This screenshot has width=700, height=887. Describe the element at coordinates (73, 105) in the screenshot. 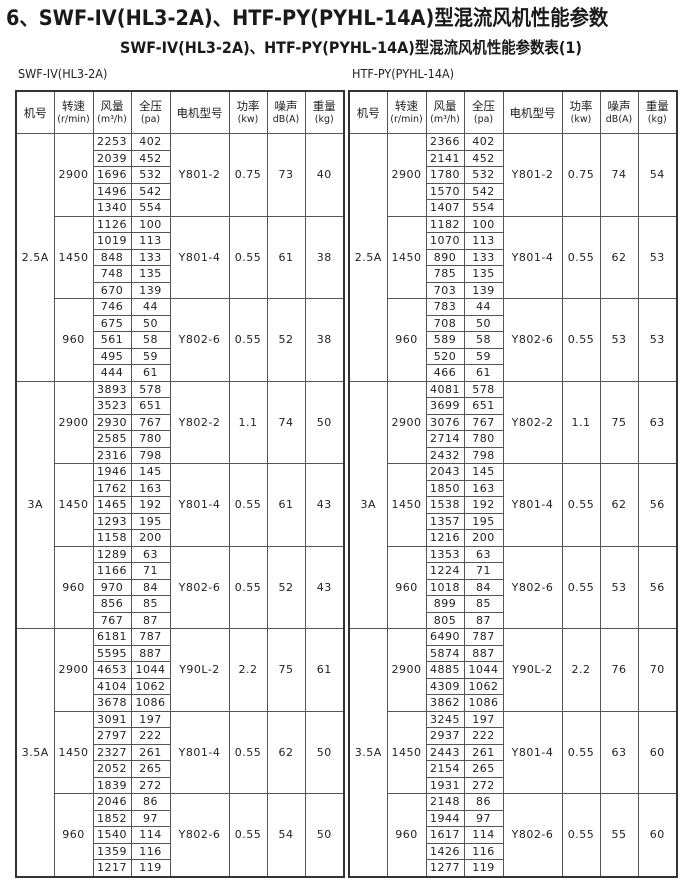

I see `header-name: 转速` at that location.